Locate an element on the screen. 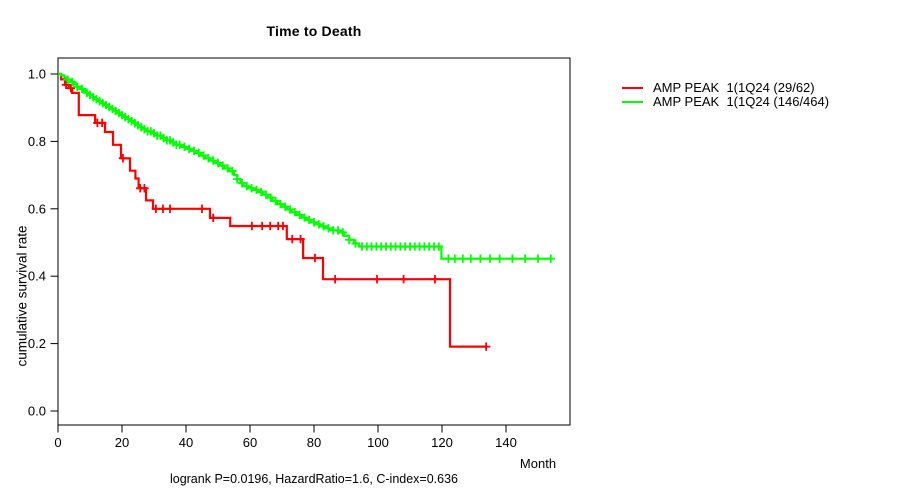 The image size is (900, 500). svg-text: 80 is located at coordinates (314, 442).